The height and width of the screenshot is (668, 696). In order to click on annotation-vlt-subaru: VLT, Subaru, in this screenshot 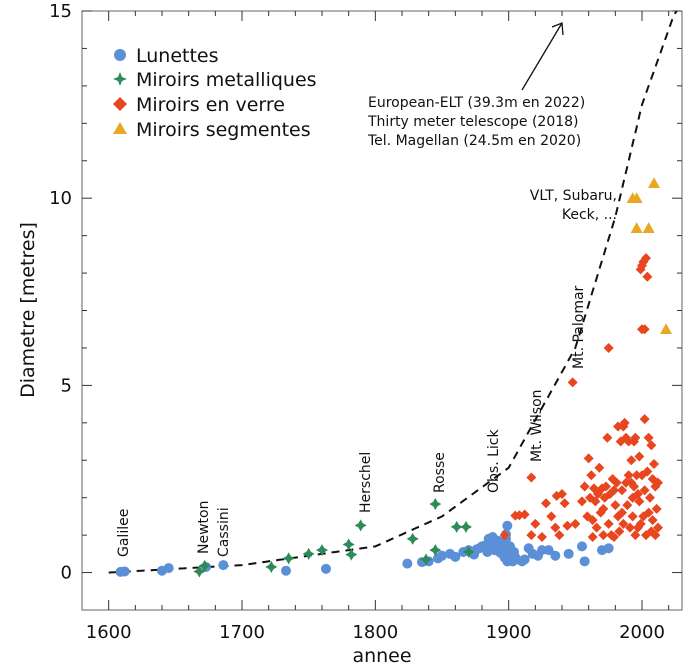, I will do `click(573, 196)`.